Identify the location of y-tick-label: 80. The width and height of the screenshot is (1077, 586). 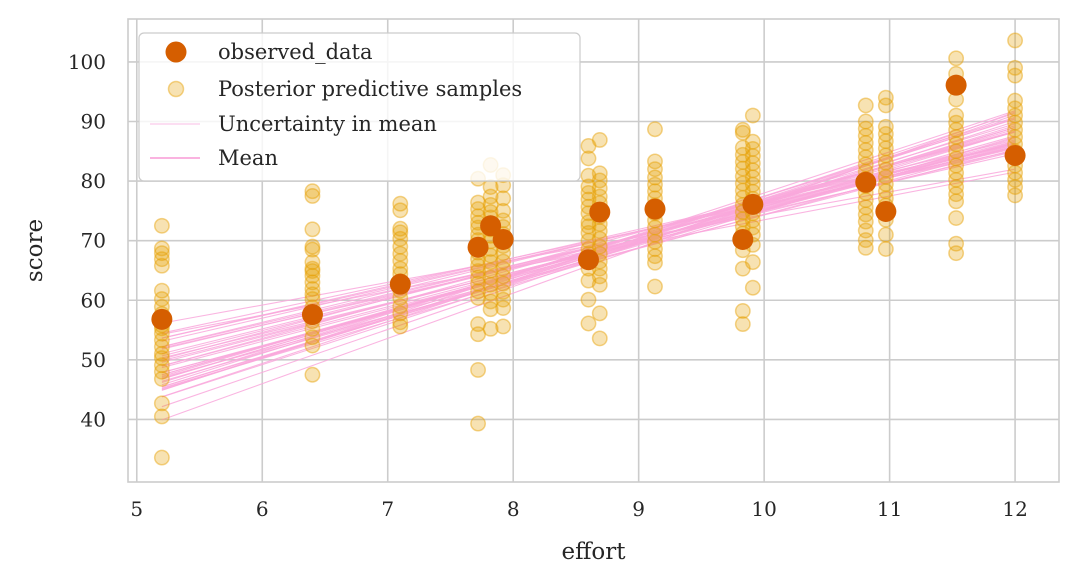
(93, 181).